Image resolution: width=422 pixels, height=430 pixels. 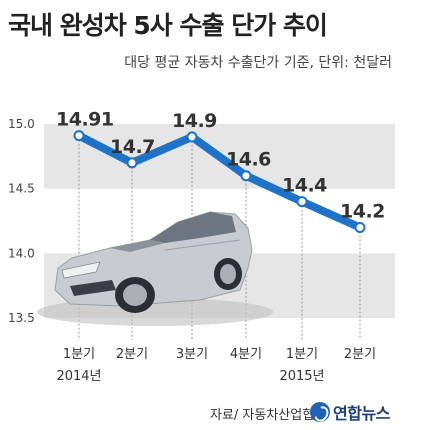 What do you see at coordinates (21, 189) in the screenshot?
I see `y-tick-label: 14.5` at bounding box center [21, 189].